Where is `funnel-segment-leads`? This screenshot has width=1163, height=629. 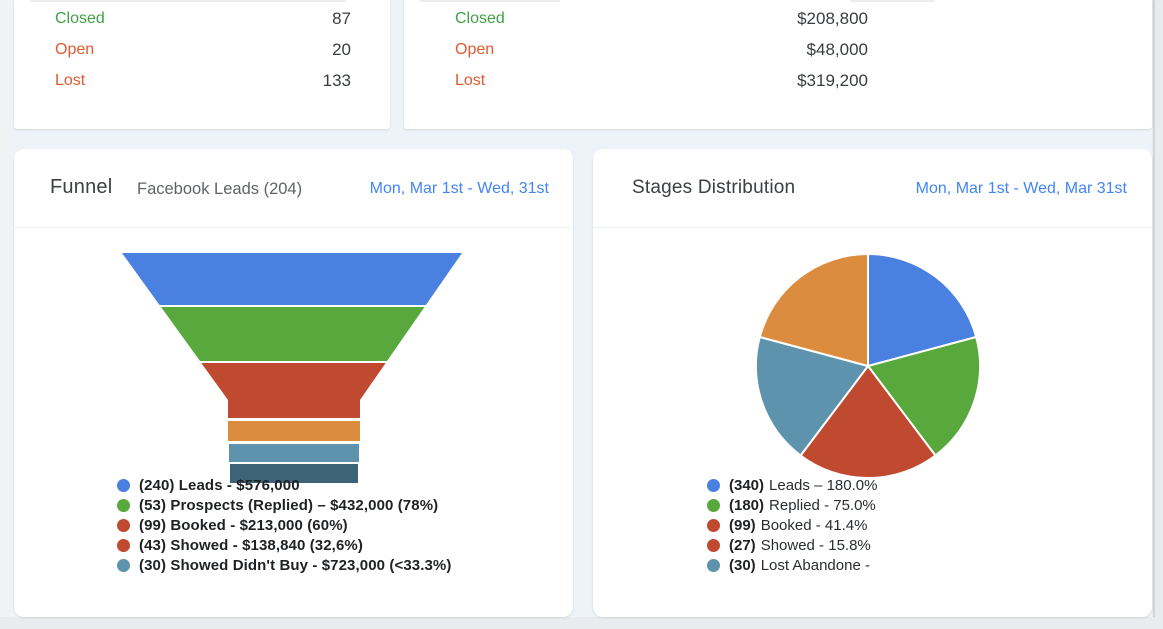 funnel-segment-leads is located at coordinates (292, 279).